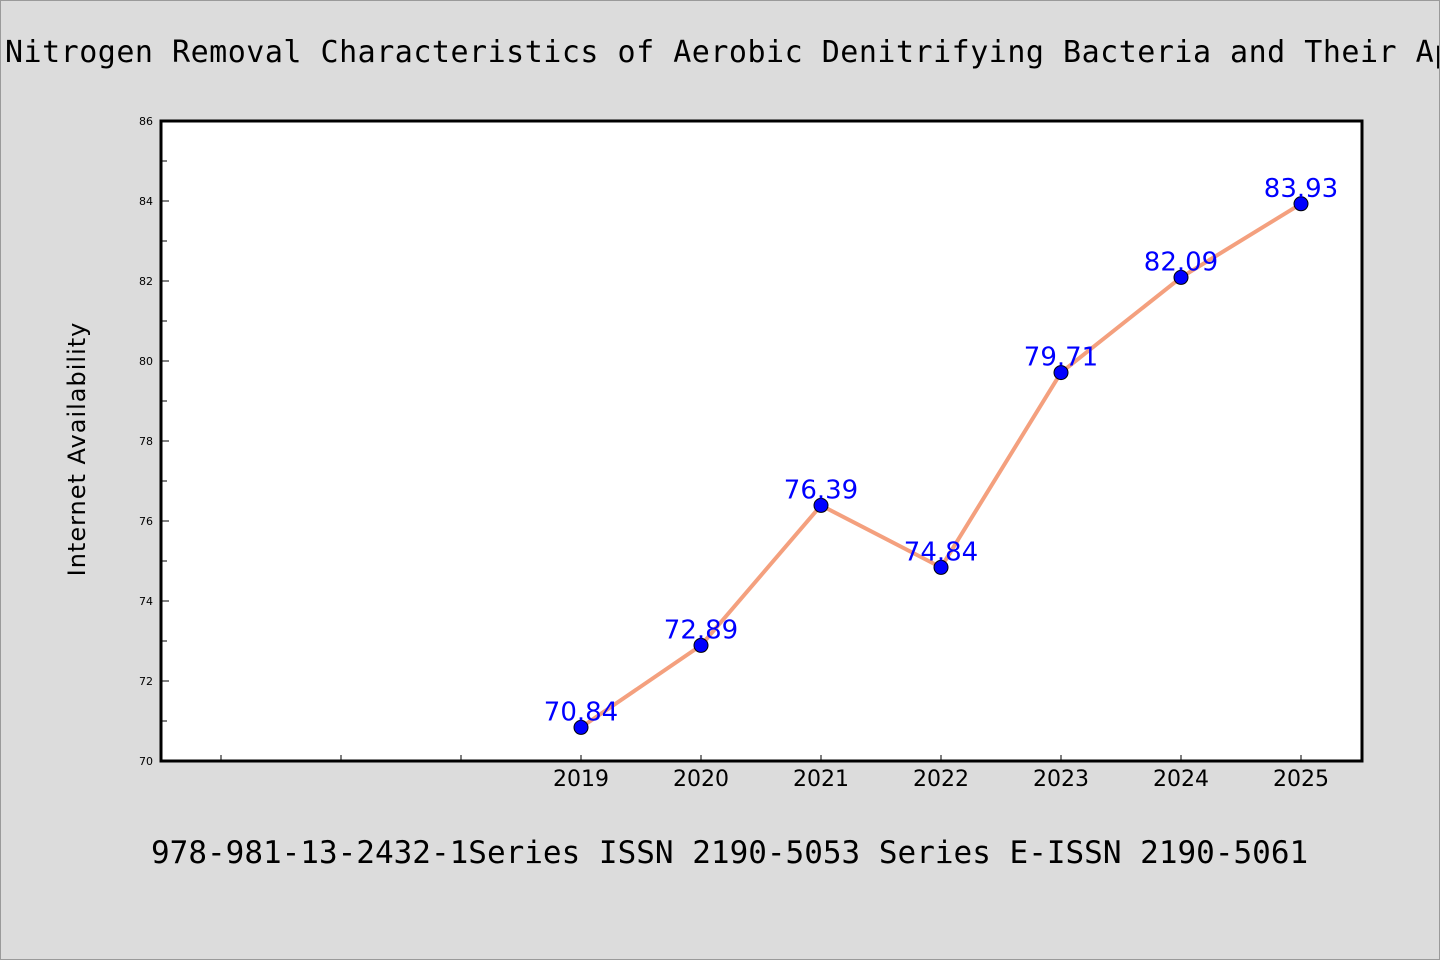  What do you see at coordinates (821, 779) in the screenshot?
I see `x-tick-label: 2021` at bounding box center [821, 779].